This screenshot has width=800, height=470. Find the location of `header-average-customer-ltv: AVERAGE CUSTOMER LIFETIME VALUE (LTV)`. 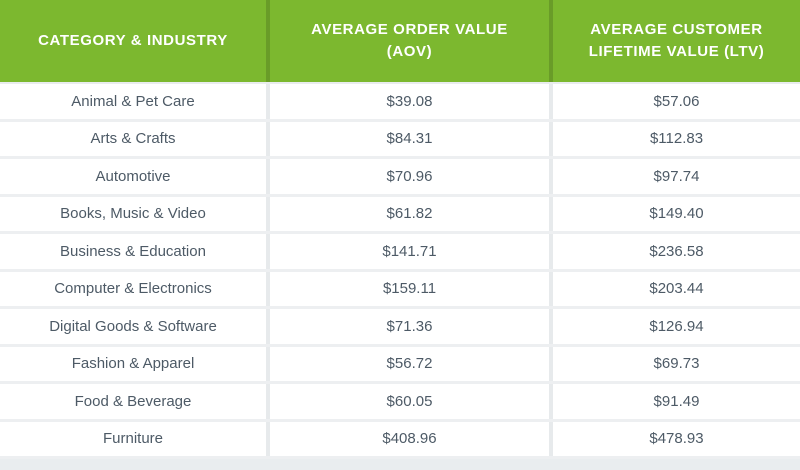

header-average-customer-ltv: AVERAGE CUSTOMER LIFETIME VALUE (LTV) is located at coordinates (676, 40).